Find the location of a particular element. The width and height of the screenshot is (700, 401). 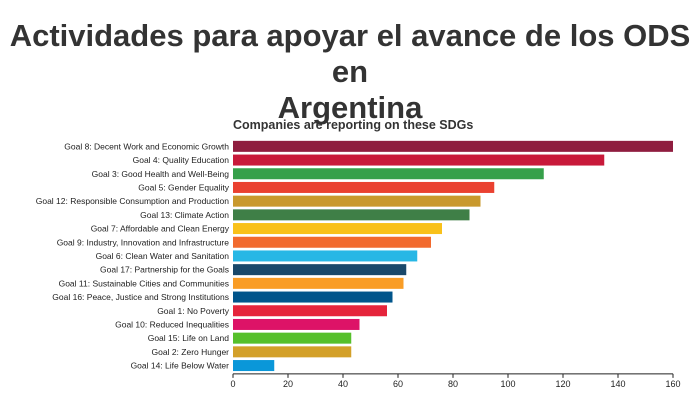

x-tick-label-20: 20 is located at coordinates (288, 384).